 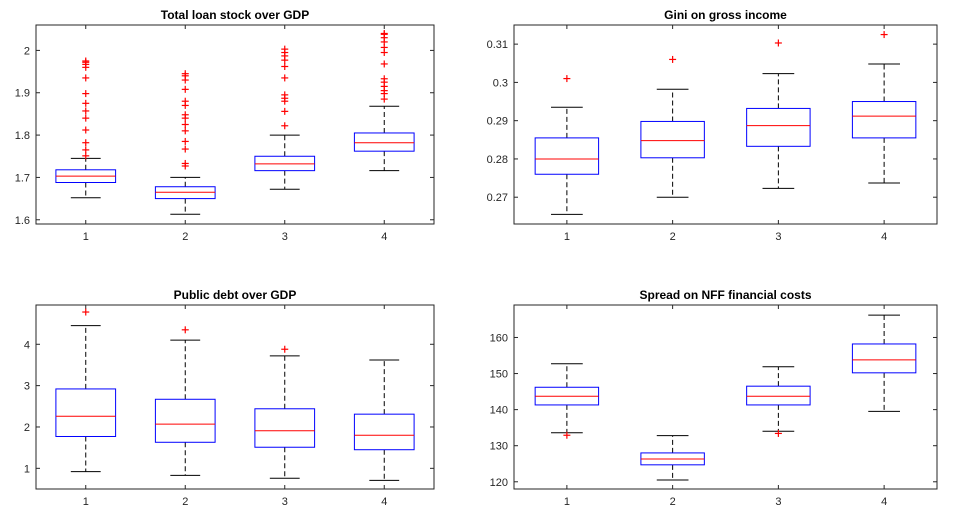 I want to click on chart-title: Public debt over GDP, so click(x=235, y=295).